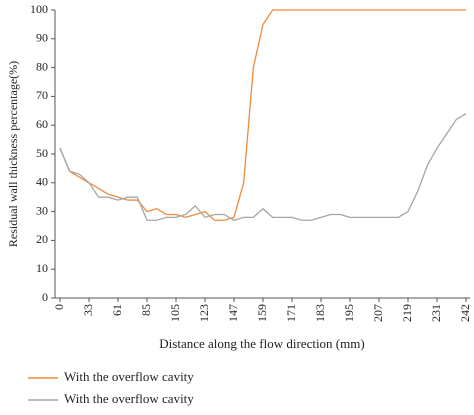  Describe the element at coordinates (42, 210) in the screenshot. I see `y-tick-label: 30` at that location.